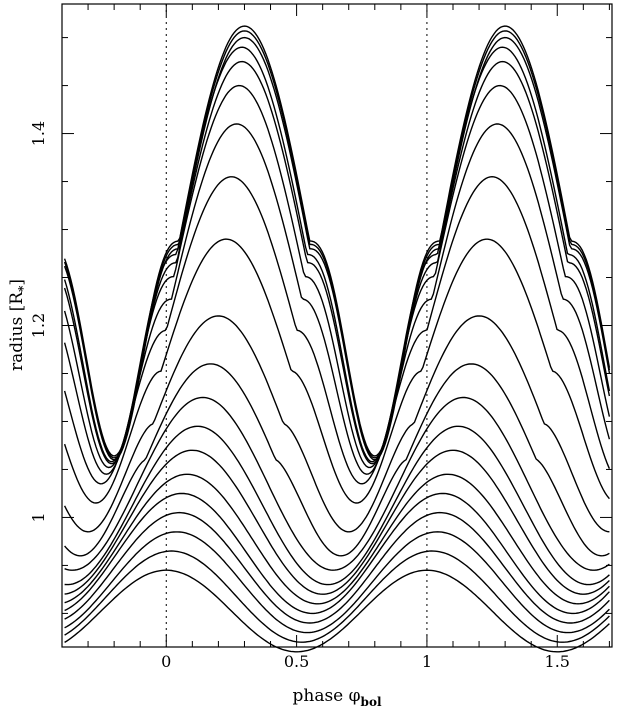 The height and width of the screenshot is (713, 619). What do you see at coordinates (557, 661) in the screenshot?
I see `x-tick-label: 1.5` at bounding box center [557, 661].